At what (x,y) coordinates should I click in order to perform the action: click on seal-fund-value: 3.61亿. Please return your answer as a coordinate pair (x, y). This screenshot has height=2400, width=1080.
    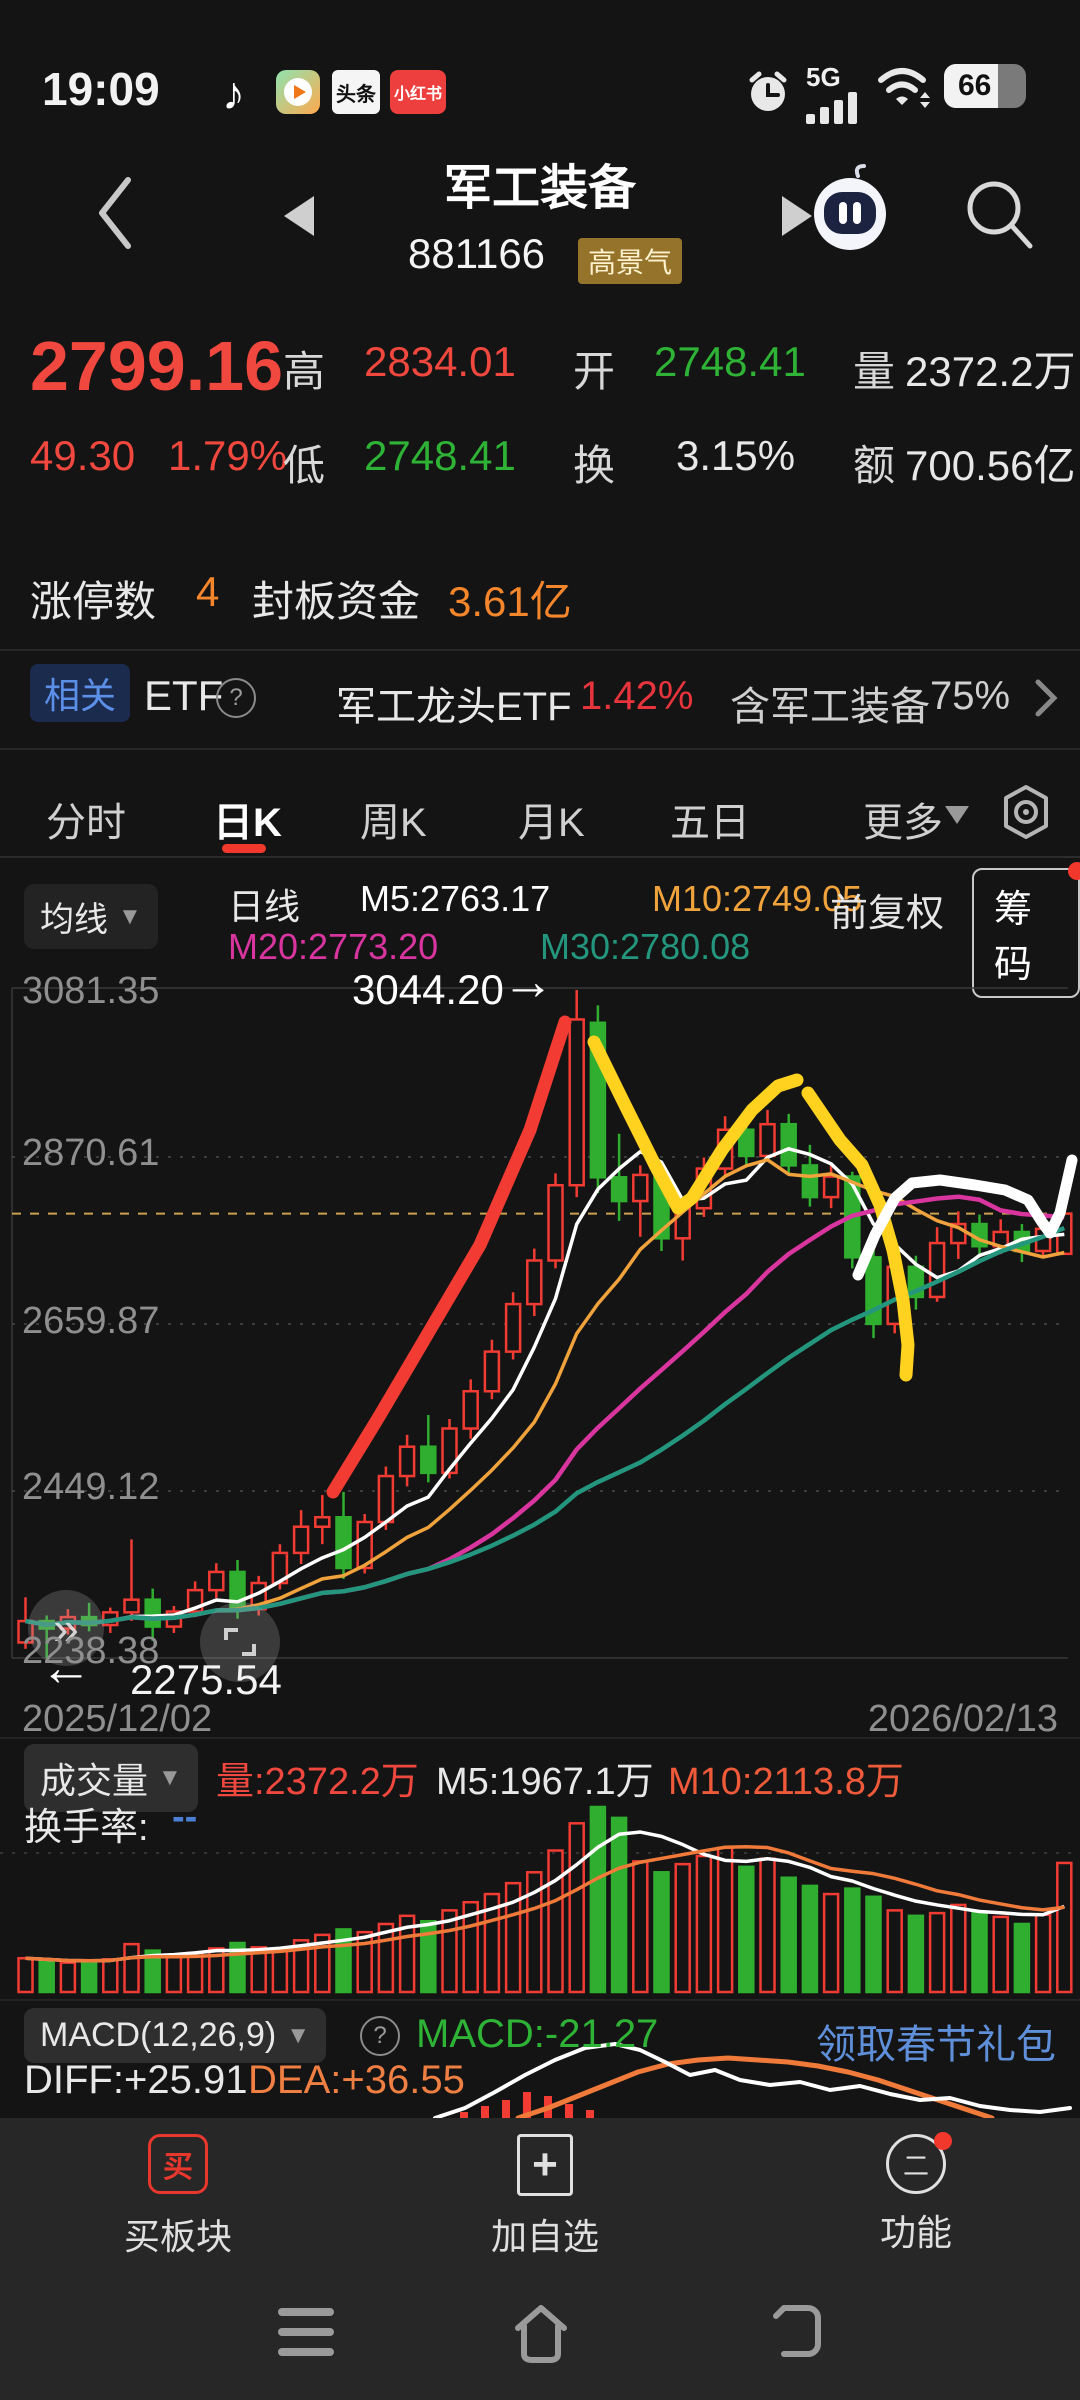
    Looking at the image, I should click on (510, 601).